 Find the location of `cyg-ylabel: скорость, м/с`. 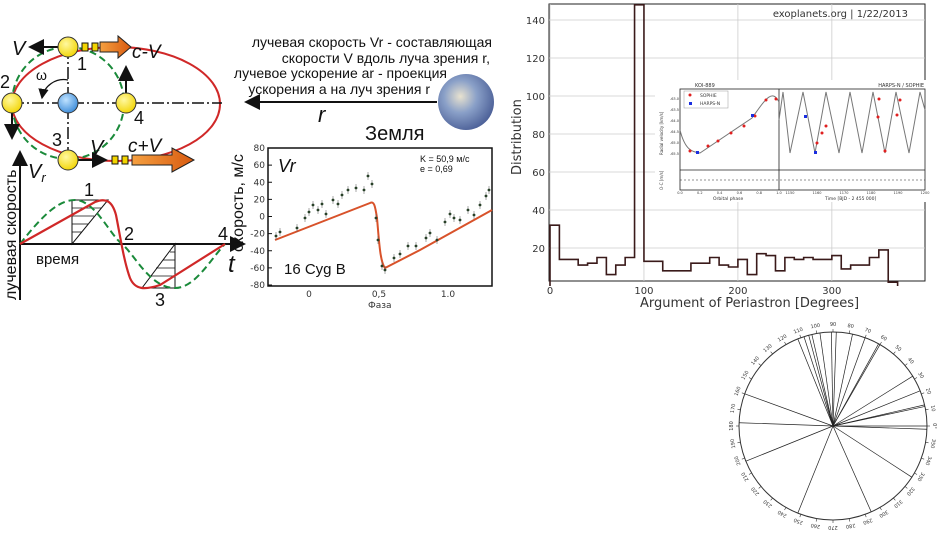

cyg-ylabel: скорость, м/с is located at coordinates (238, 203).